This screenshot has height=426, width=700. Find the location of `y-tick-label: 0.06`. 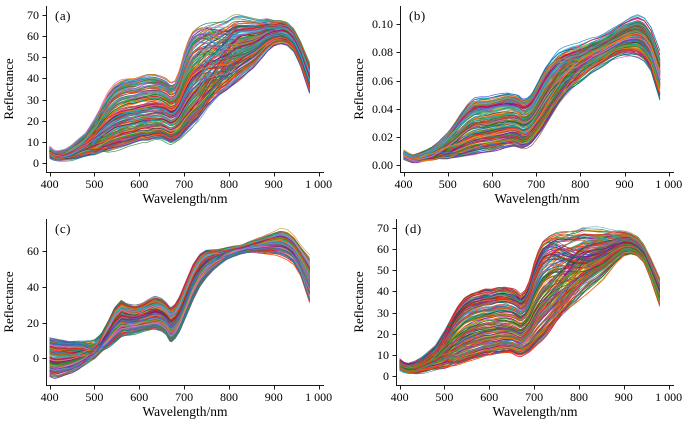

y-tick-label: 0.06 is located at coordinates (382, 80).